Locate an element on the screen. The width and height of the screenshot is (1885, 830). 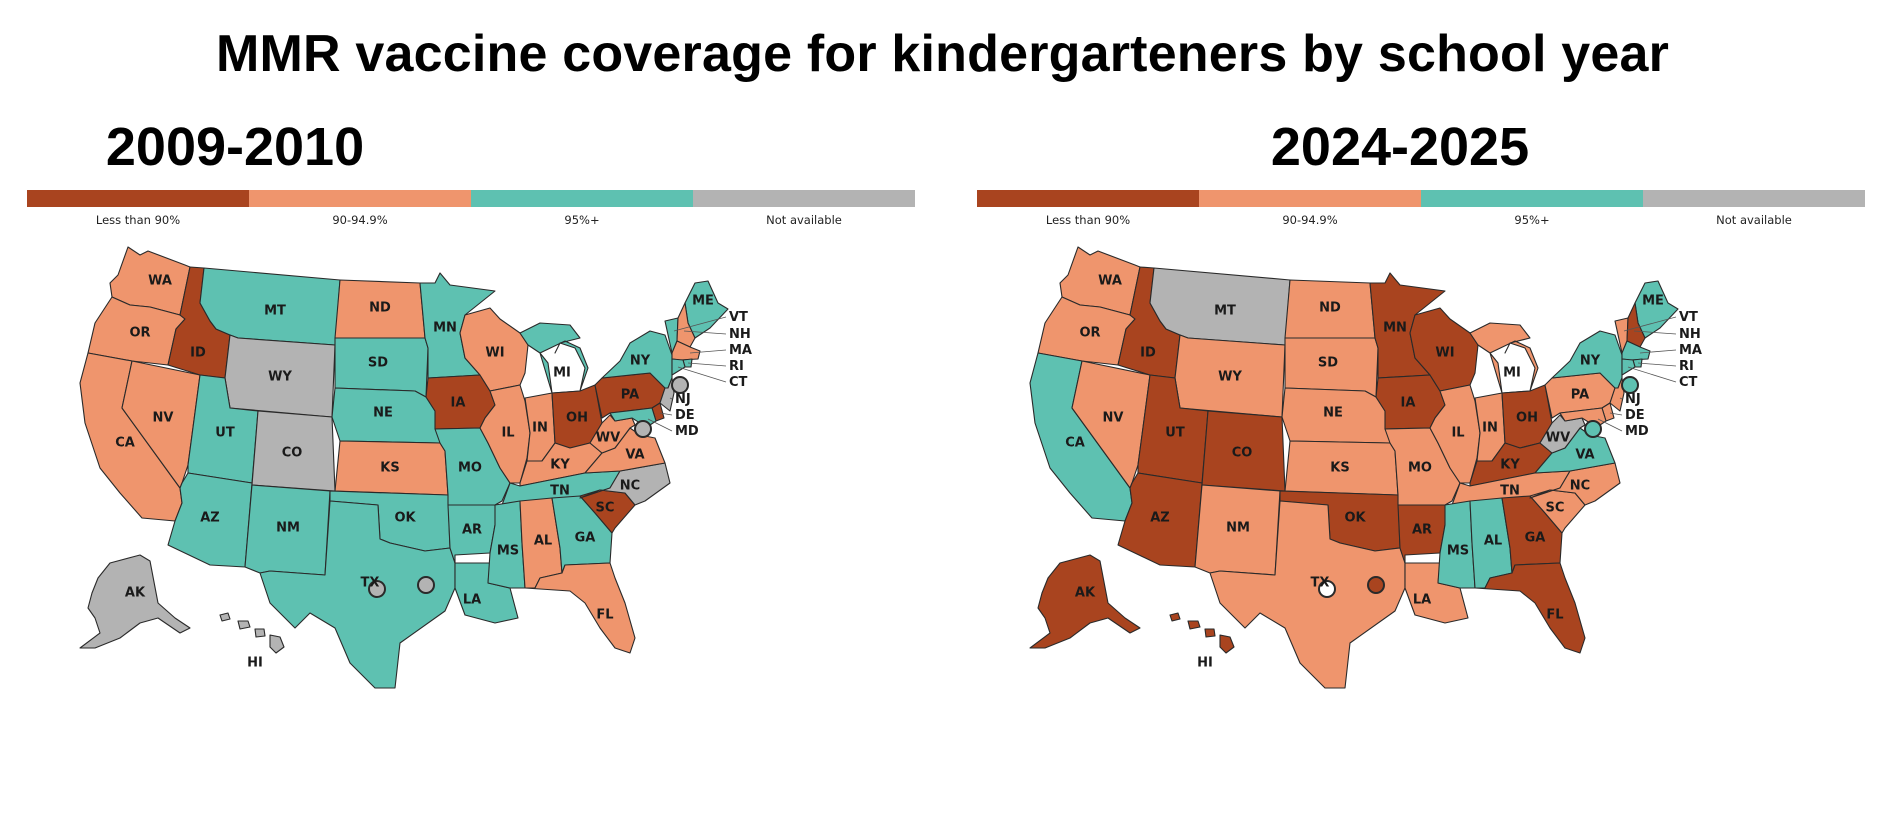
legend-label: 95%+ is located at coordinates (1532, 220).